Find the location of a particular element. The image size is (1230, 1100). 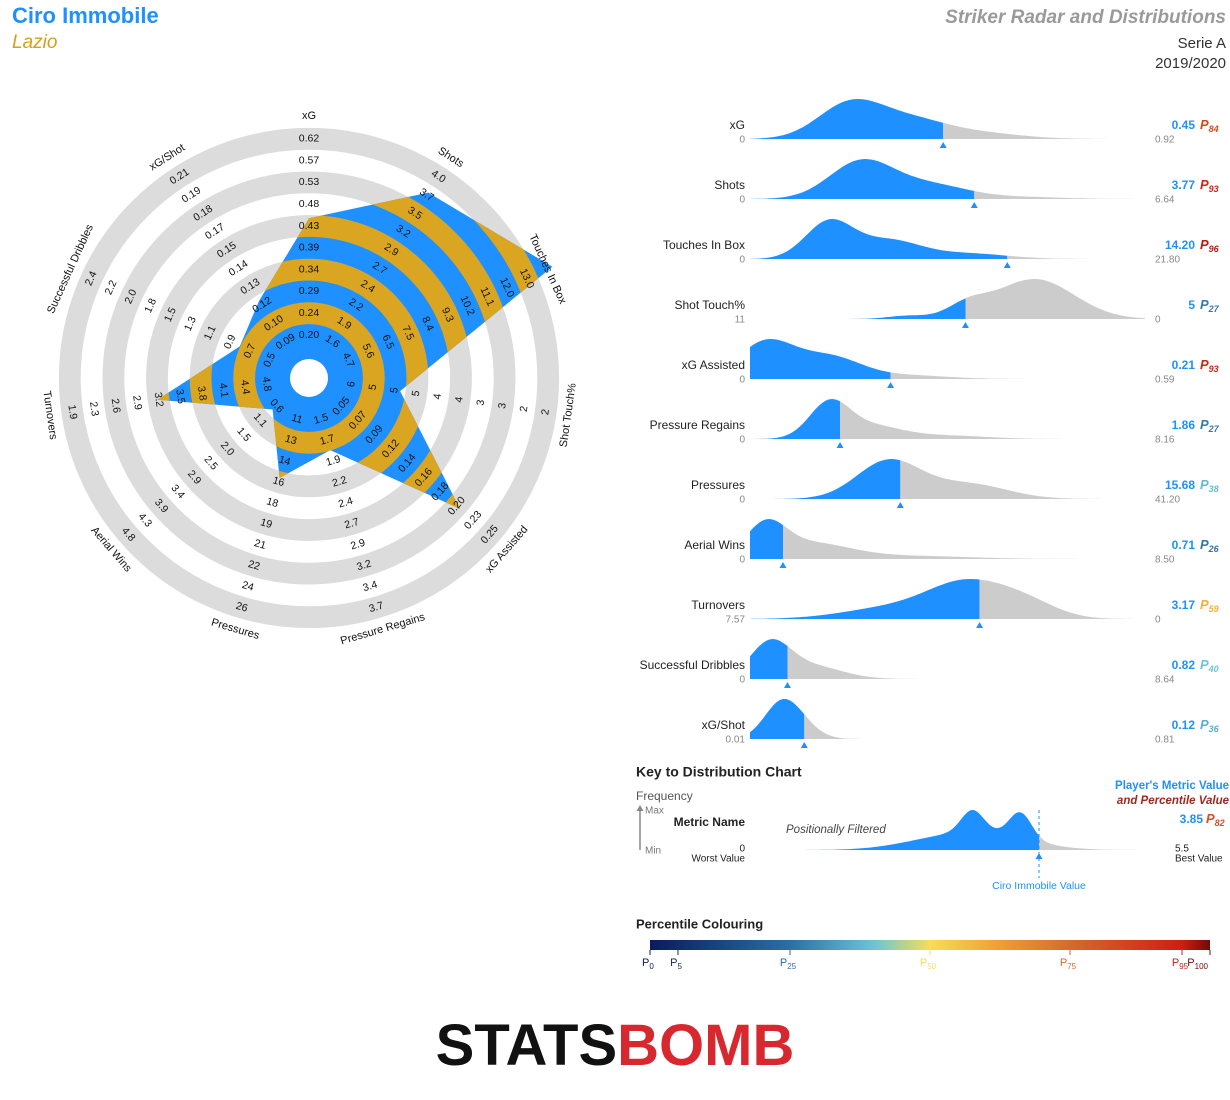

radar-ring is located at coordinates (309, 378).